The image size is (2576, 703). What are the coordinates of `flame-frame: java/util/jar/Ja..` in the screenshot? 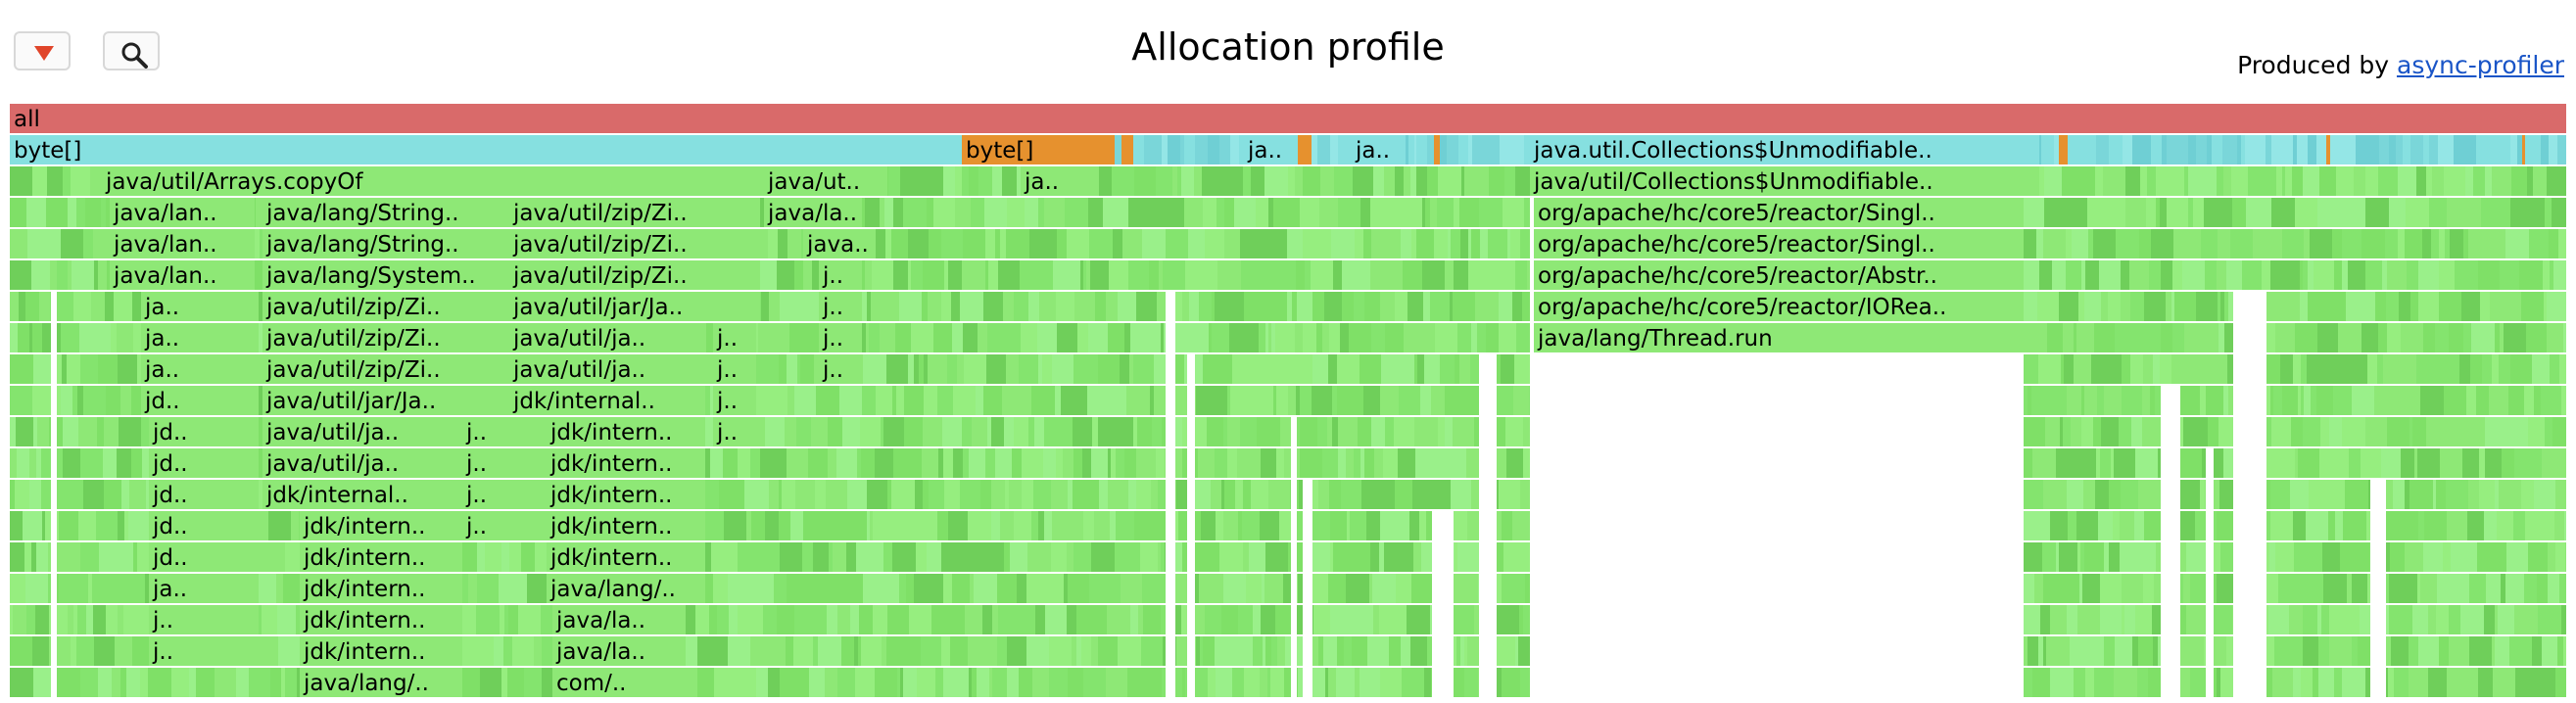 It's located at (386, 400).